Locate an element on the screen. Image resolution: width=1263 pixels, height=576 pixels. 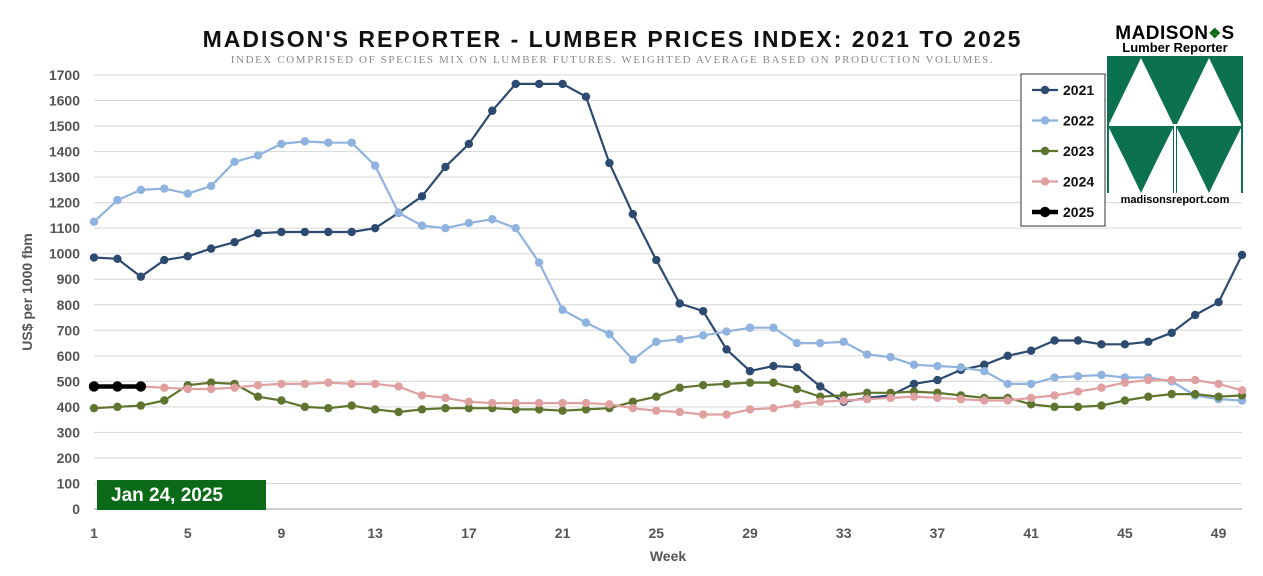
x-axis-tick-labels: 1 5 9 13 17 21 25 29 33 37 41 45 49 is located at coordinates (658, 533).